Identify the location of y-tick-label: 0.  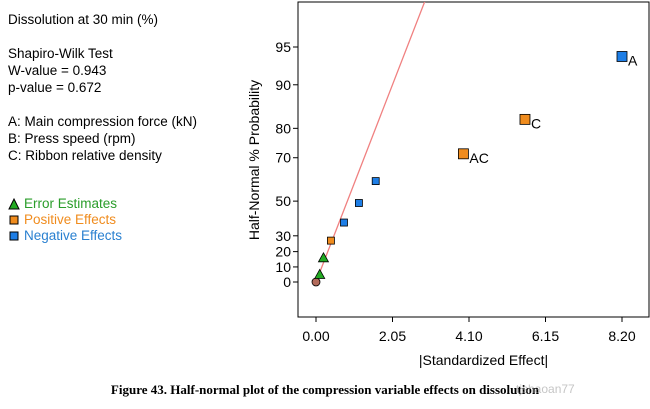
(287, 282).